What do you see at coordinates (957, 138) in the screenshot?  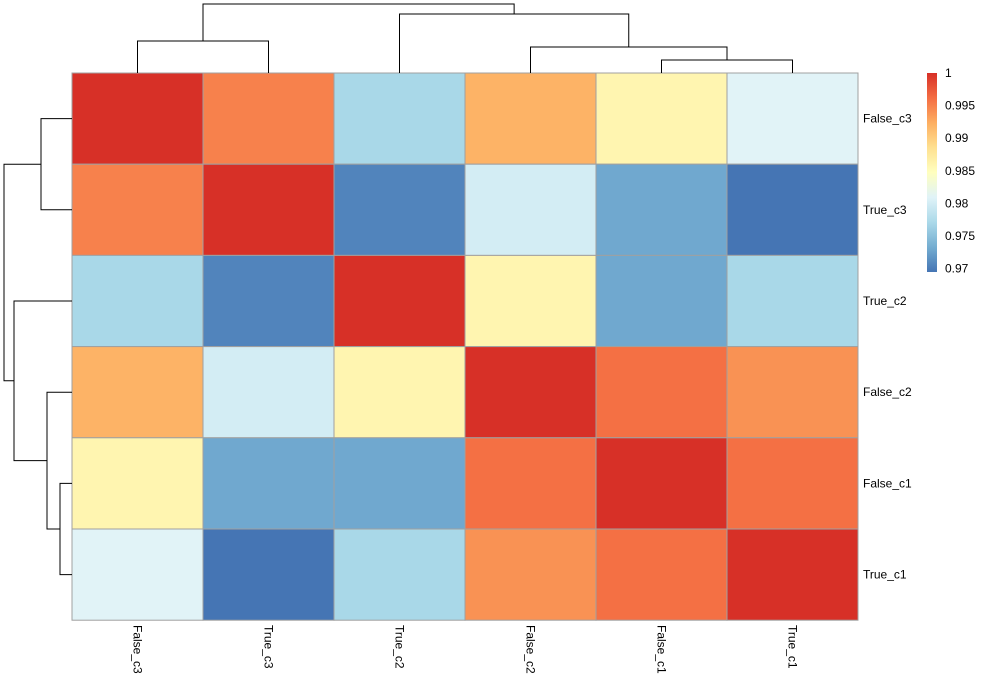 I see `legend-tick-label: 0.99` at bounding box center [957, 138].